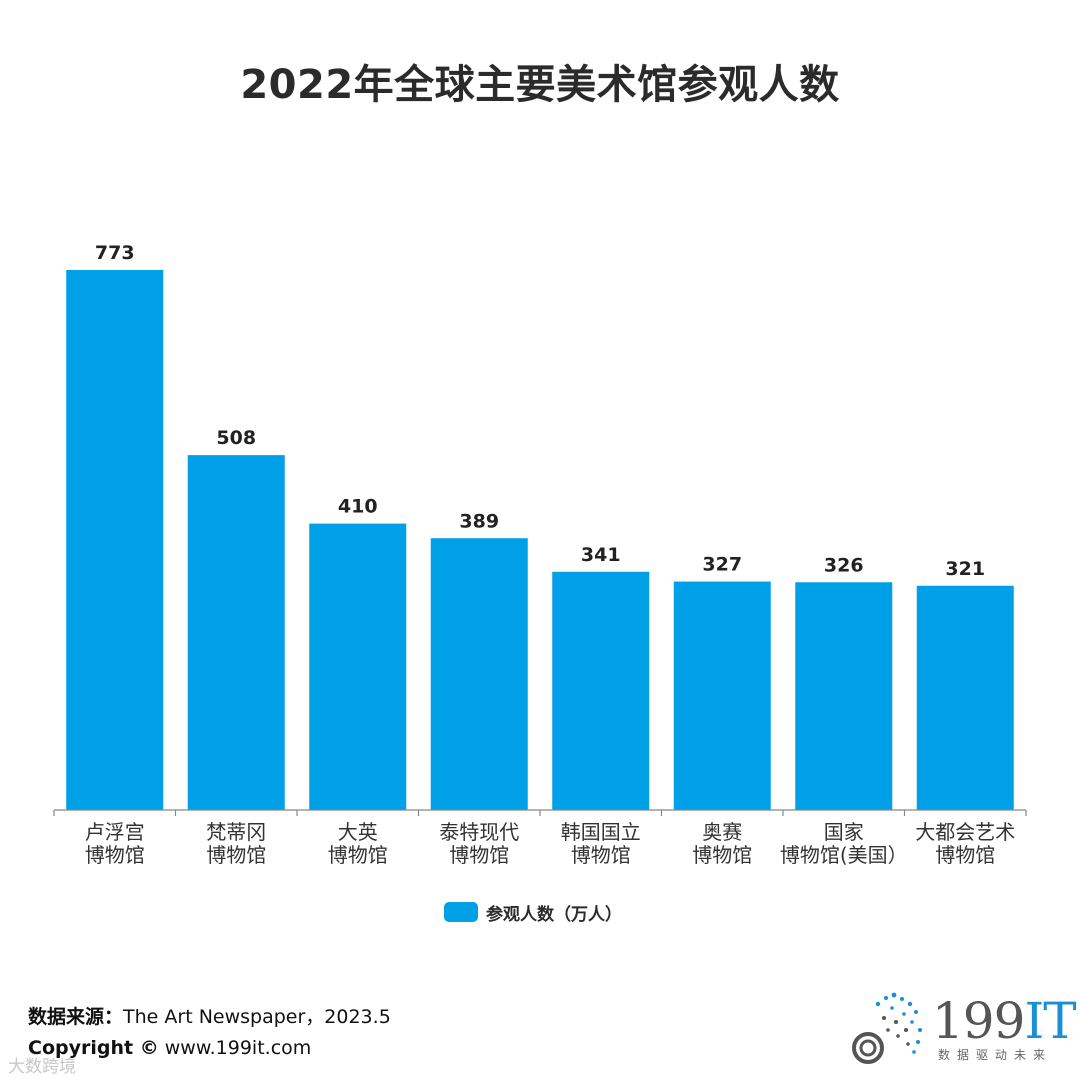 This screenshot has height=1080, width=1080. Describe the element at coordinates (115, 832) in the screenshot. I see `category-label-0-0: 卢浮宫` at that location.